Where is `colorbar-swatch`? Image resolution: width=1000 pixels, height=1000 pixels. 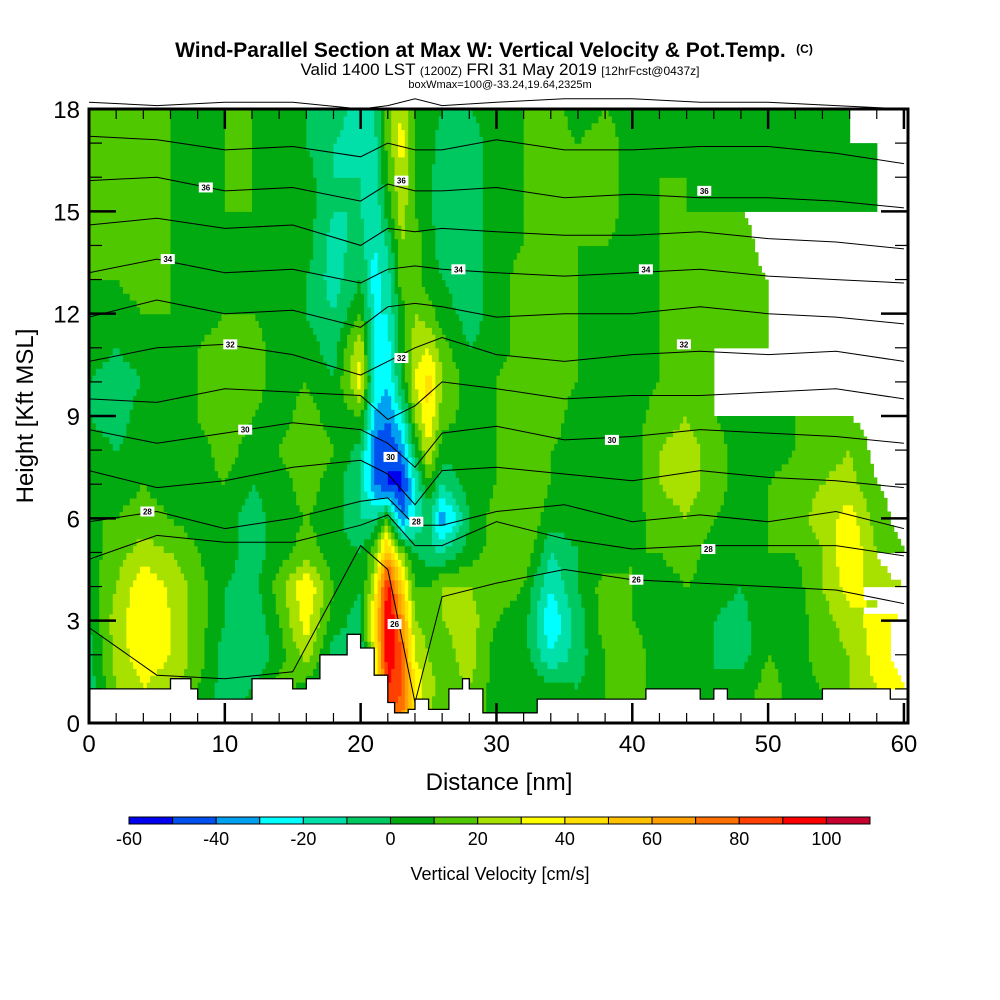
colorbar-swatch is located at coordinates (848, 820).